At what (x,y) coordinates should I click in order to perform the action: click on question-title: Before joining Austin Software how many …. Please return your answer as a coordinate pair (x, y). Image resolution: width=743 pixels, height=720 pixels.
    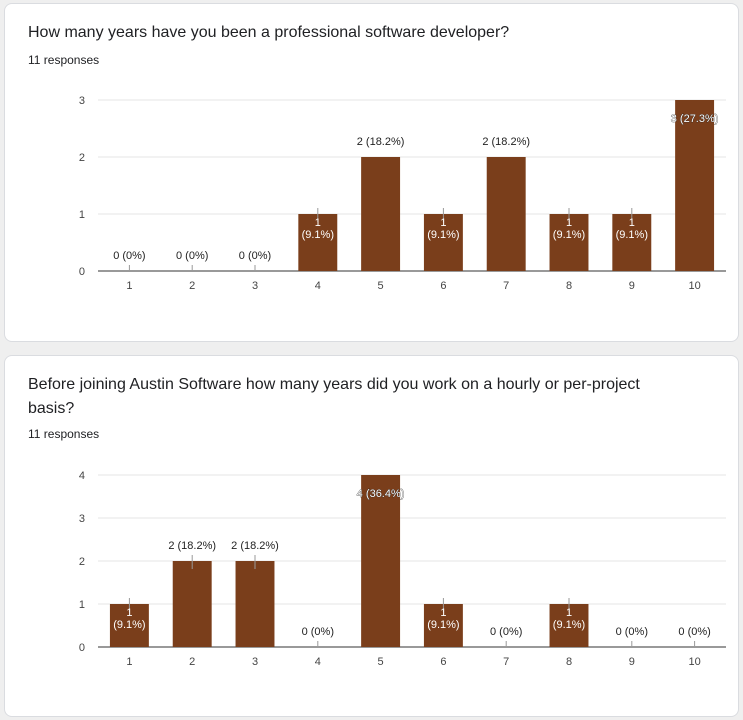
    Looking at the image, I should click on (334, 396).